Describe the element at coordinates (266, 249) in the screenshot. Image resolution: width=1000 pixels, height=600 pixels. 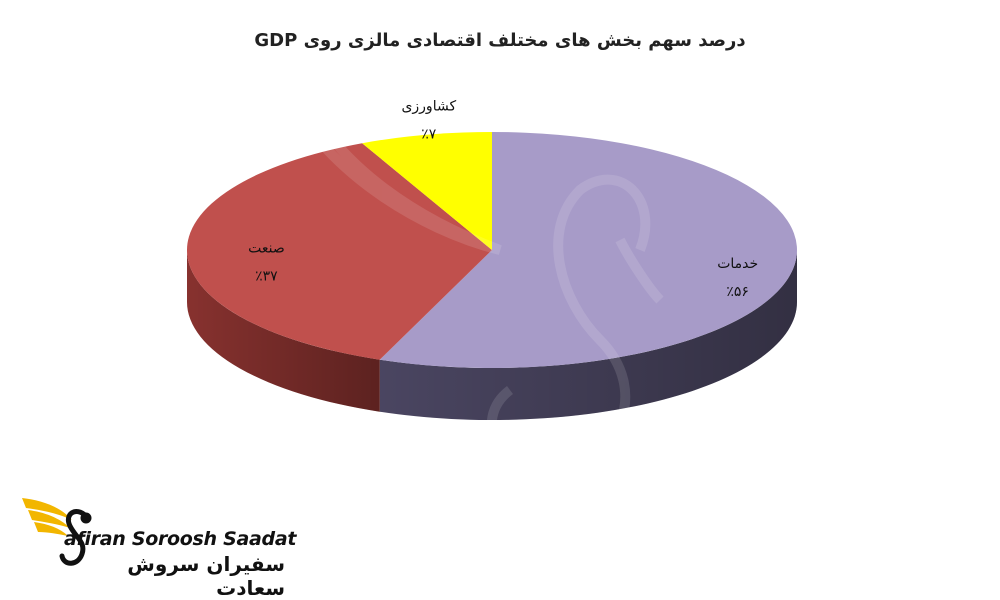
I see `slice-label-1: صنعت` at that location.